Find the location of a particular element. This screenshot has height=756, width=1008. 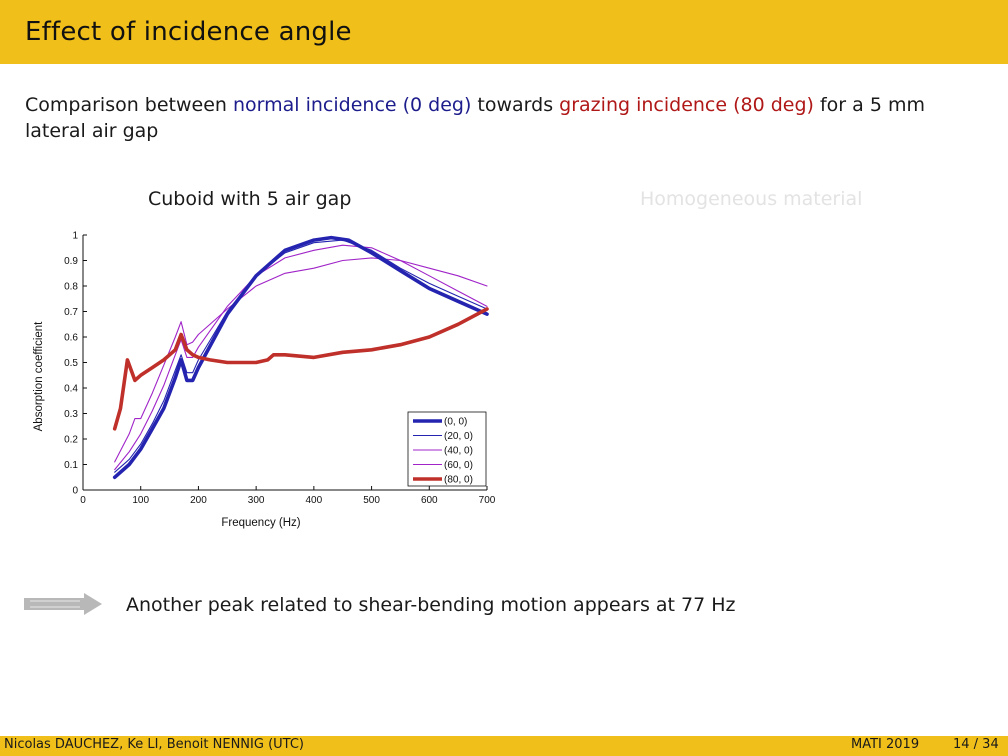

y-tick-label: 0.9 is located at coordinates (71, 261).